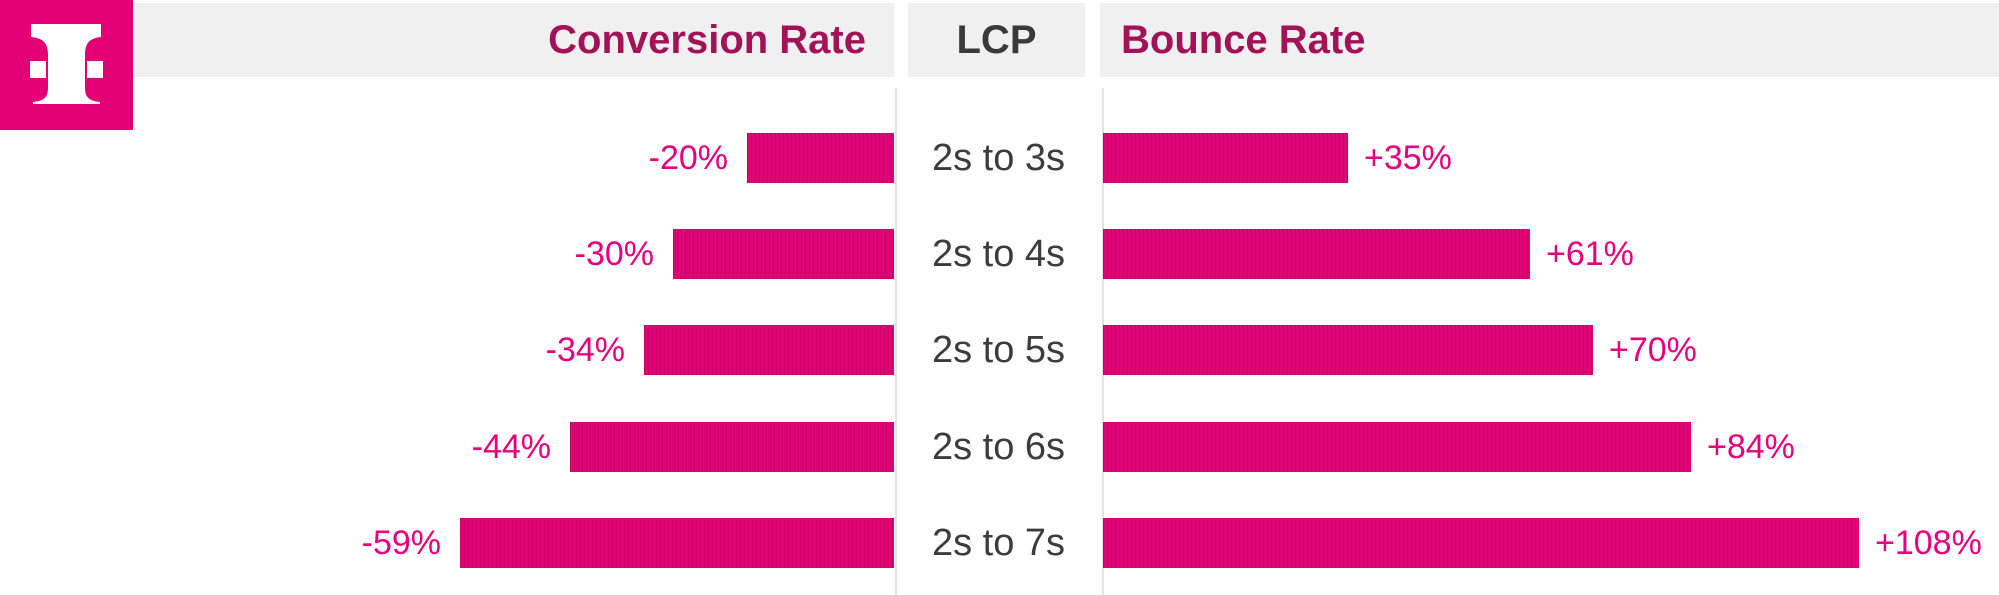 The height and width of the screenshot is (595, 1999). Describe the element at coordinates (447, 543) in the screenshot. I see `conversion-cell: -59%` at that location.